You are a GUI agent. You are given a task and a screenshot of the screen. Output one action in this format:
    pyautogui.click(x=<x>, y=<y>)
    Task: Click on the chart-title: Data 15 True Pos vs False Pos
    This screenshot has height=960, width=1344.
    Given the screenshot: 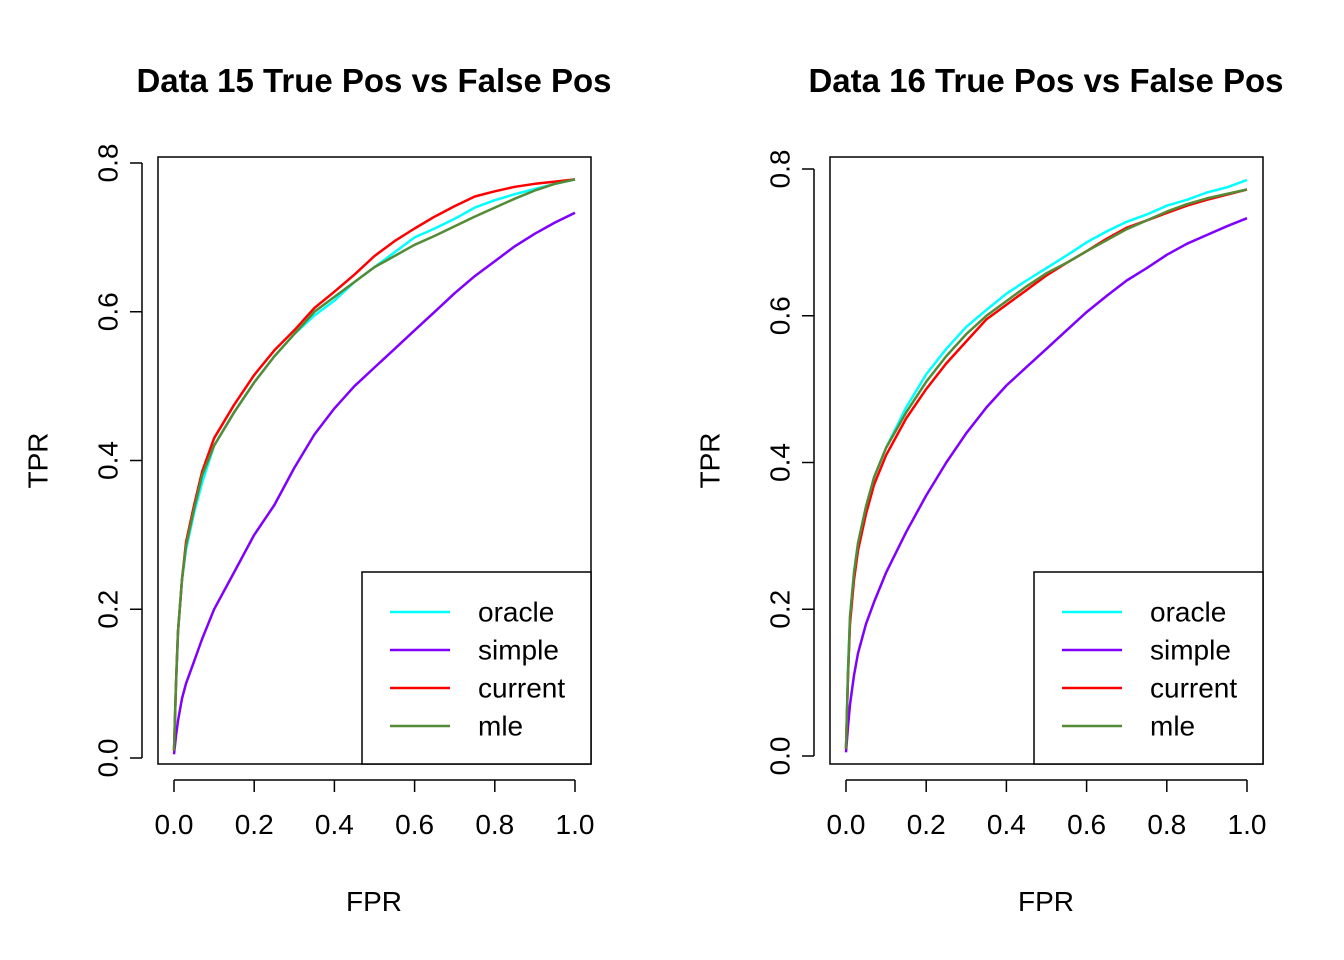 What is the action you would take?
    pyautogui.click(x=373, y=80)
    